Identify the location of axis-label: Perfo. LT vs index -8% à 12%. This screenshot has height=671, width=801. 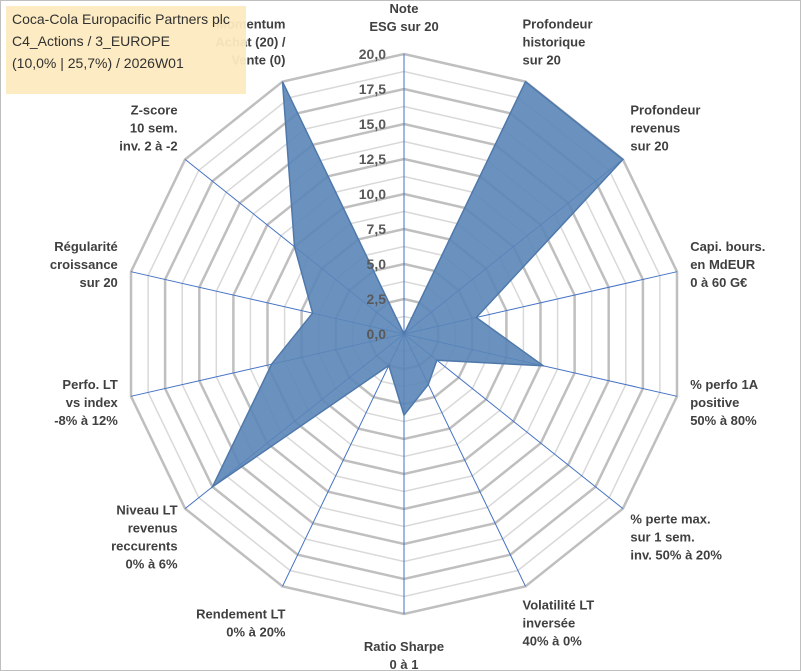
(86, 402).